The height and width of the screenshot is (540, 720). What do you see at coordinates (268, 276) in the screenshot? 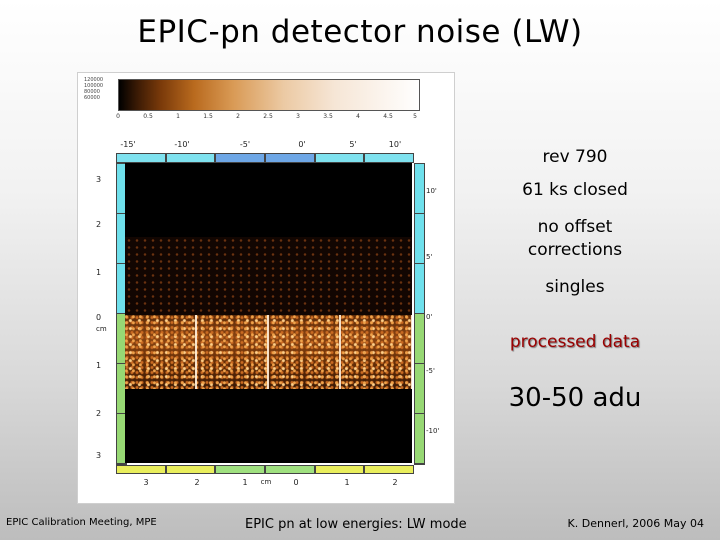
I see `noise-region-upper` at bounding box center [268, 276].